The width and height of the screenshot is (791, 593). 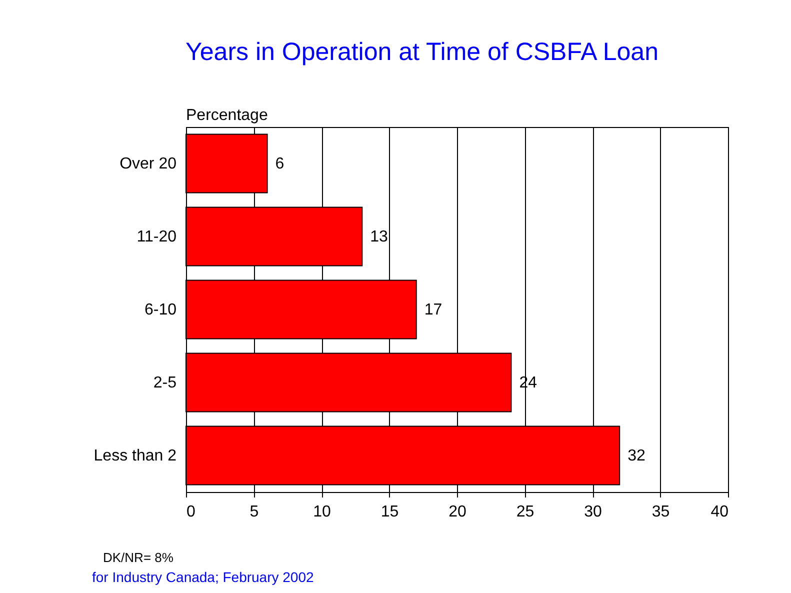 I want to click on x-tick-label: 15, so click(x=389, y=512).